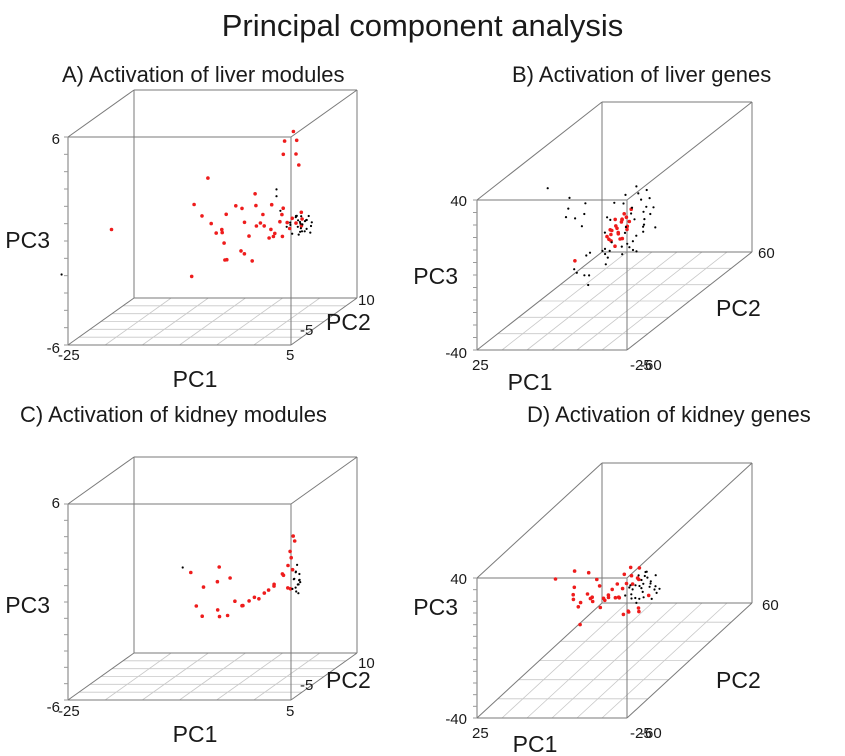  I want to click on z-tick-label: 6, so click(56, 503).